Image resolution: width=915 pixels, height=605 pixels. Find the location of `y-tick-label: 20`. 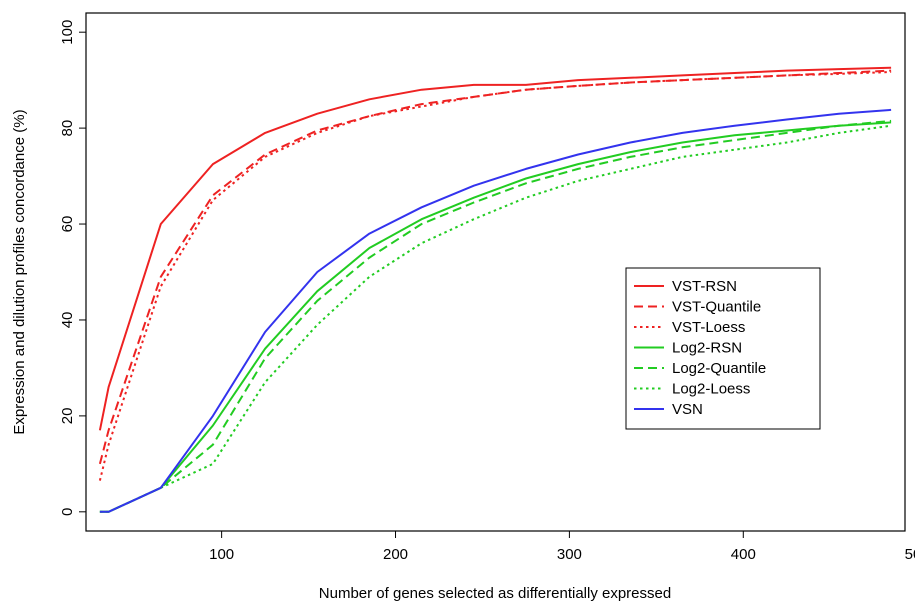

y-tick-label: 20 is located at coordinates (67, 416).